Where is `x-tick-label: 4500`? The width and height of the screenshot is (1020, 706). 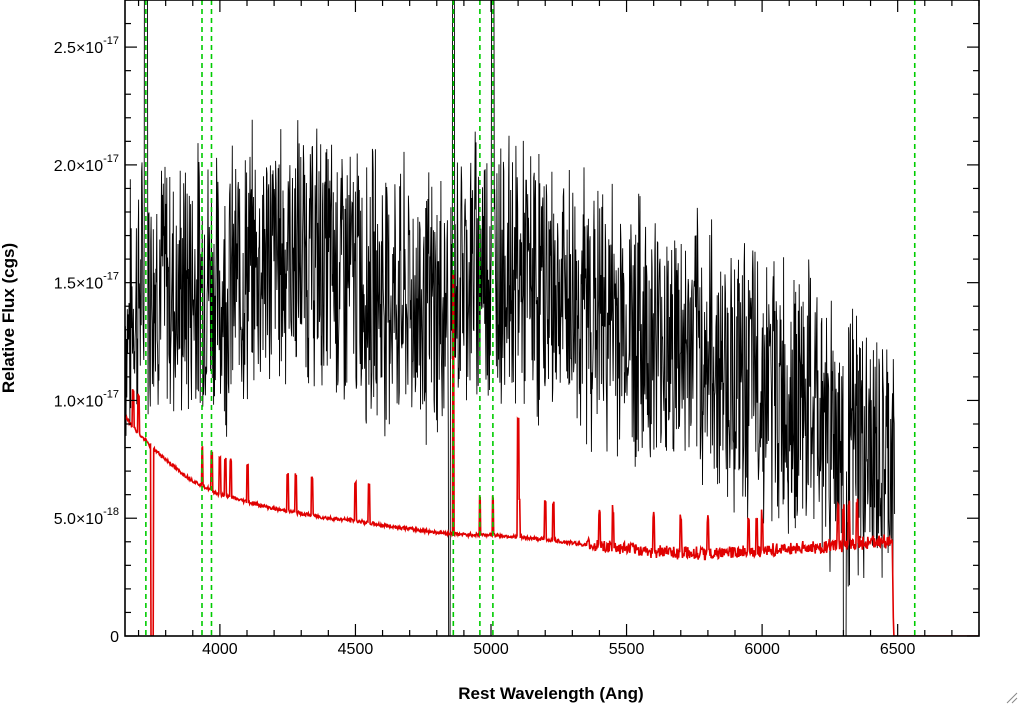 x-tick-label: 4500 is located at coordinates (356, 649).